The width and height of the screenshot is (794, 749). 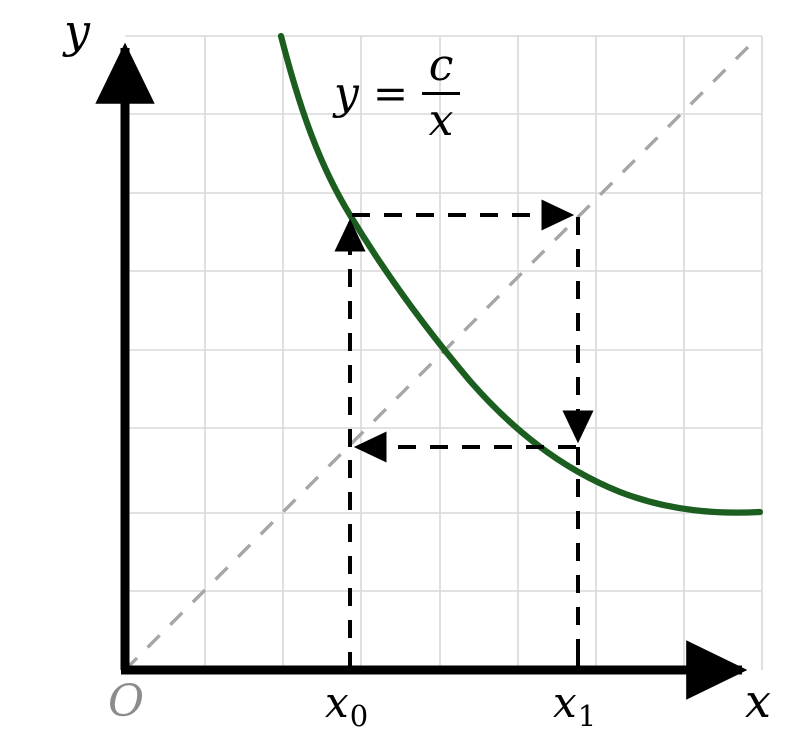 I want to click on tick-label-x0: x0, so click(x=346, y=706).